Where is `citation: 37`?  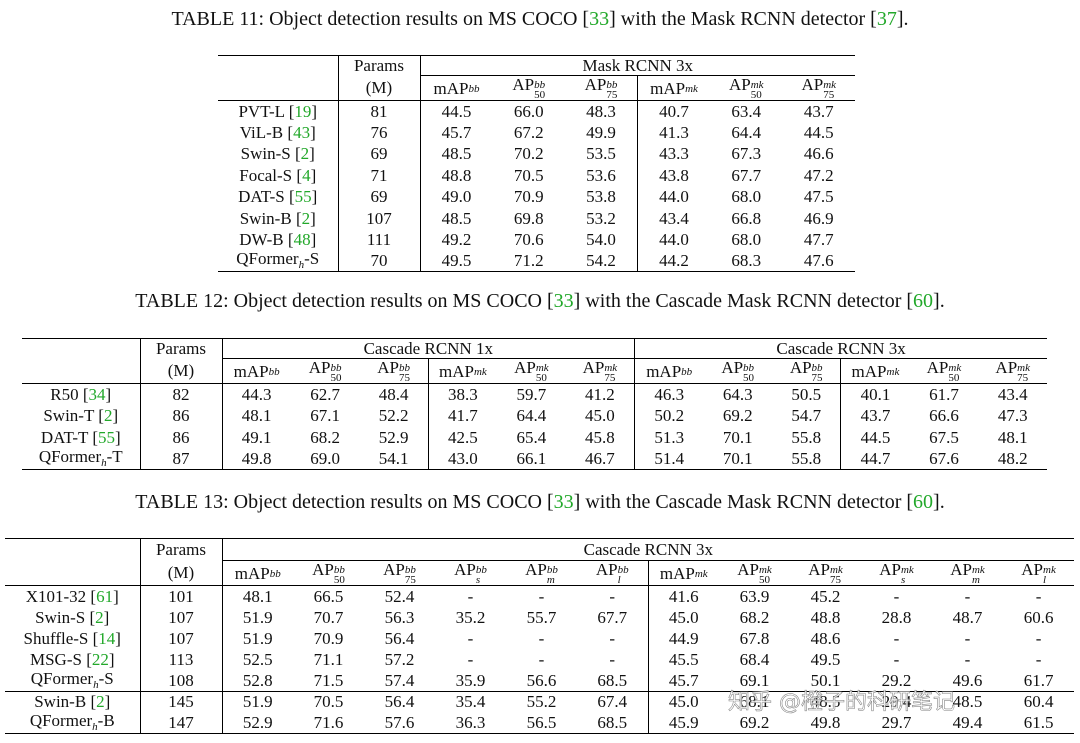
citation: 37 is located at coordinates (886, 19).